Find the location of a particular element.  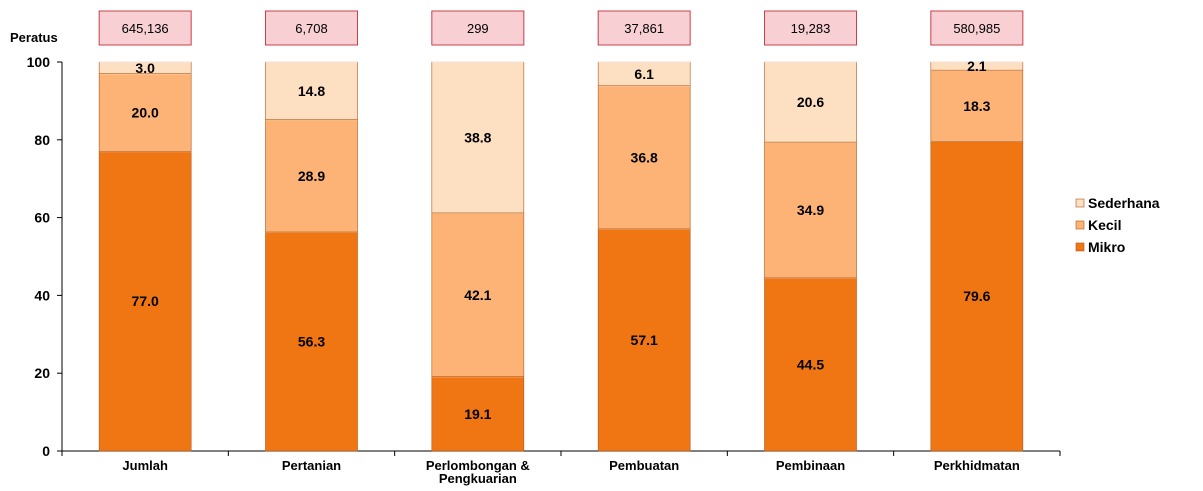

total-box: 19,283 is located at coordinates (810, 28).